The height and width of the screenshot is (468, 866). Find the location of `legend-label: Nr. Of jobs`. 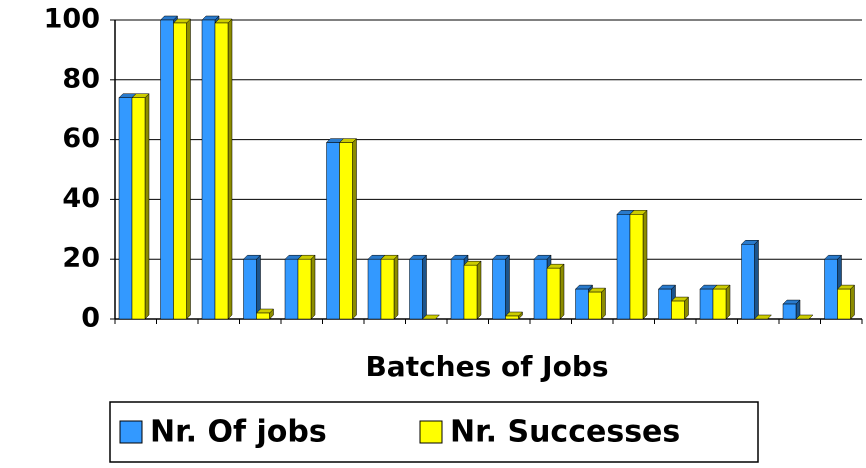

legend-label: Nr. Of jobs is located at coordinates (238, 432).